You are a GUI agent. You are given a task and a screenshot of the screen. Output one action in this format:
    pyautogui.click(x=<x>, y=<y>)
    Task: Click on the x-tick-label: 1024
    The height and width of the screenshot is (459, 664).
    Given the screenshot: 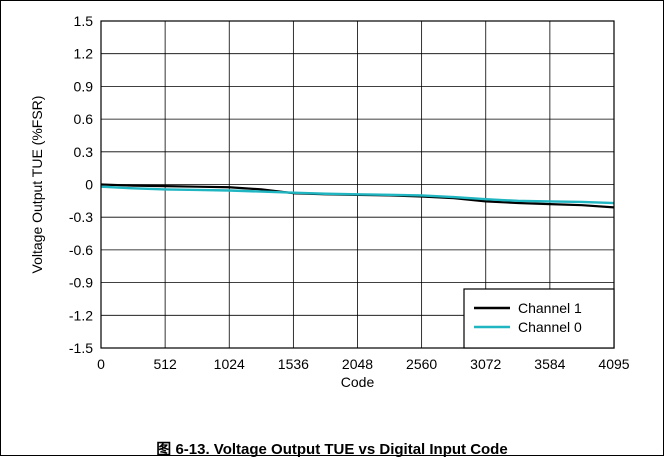 What is the action you would take?
    pyautogui.click(x=229, y=364)
    